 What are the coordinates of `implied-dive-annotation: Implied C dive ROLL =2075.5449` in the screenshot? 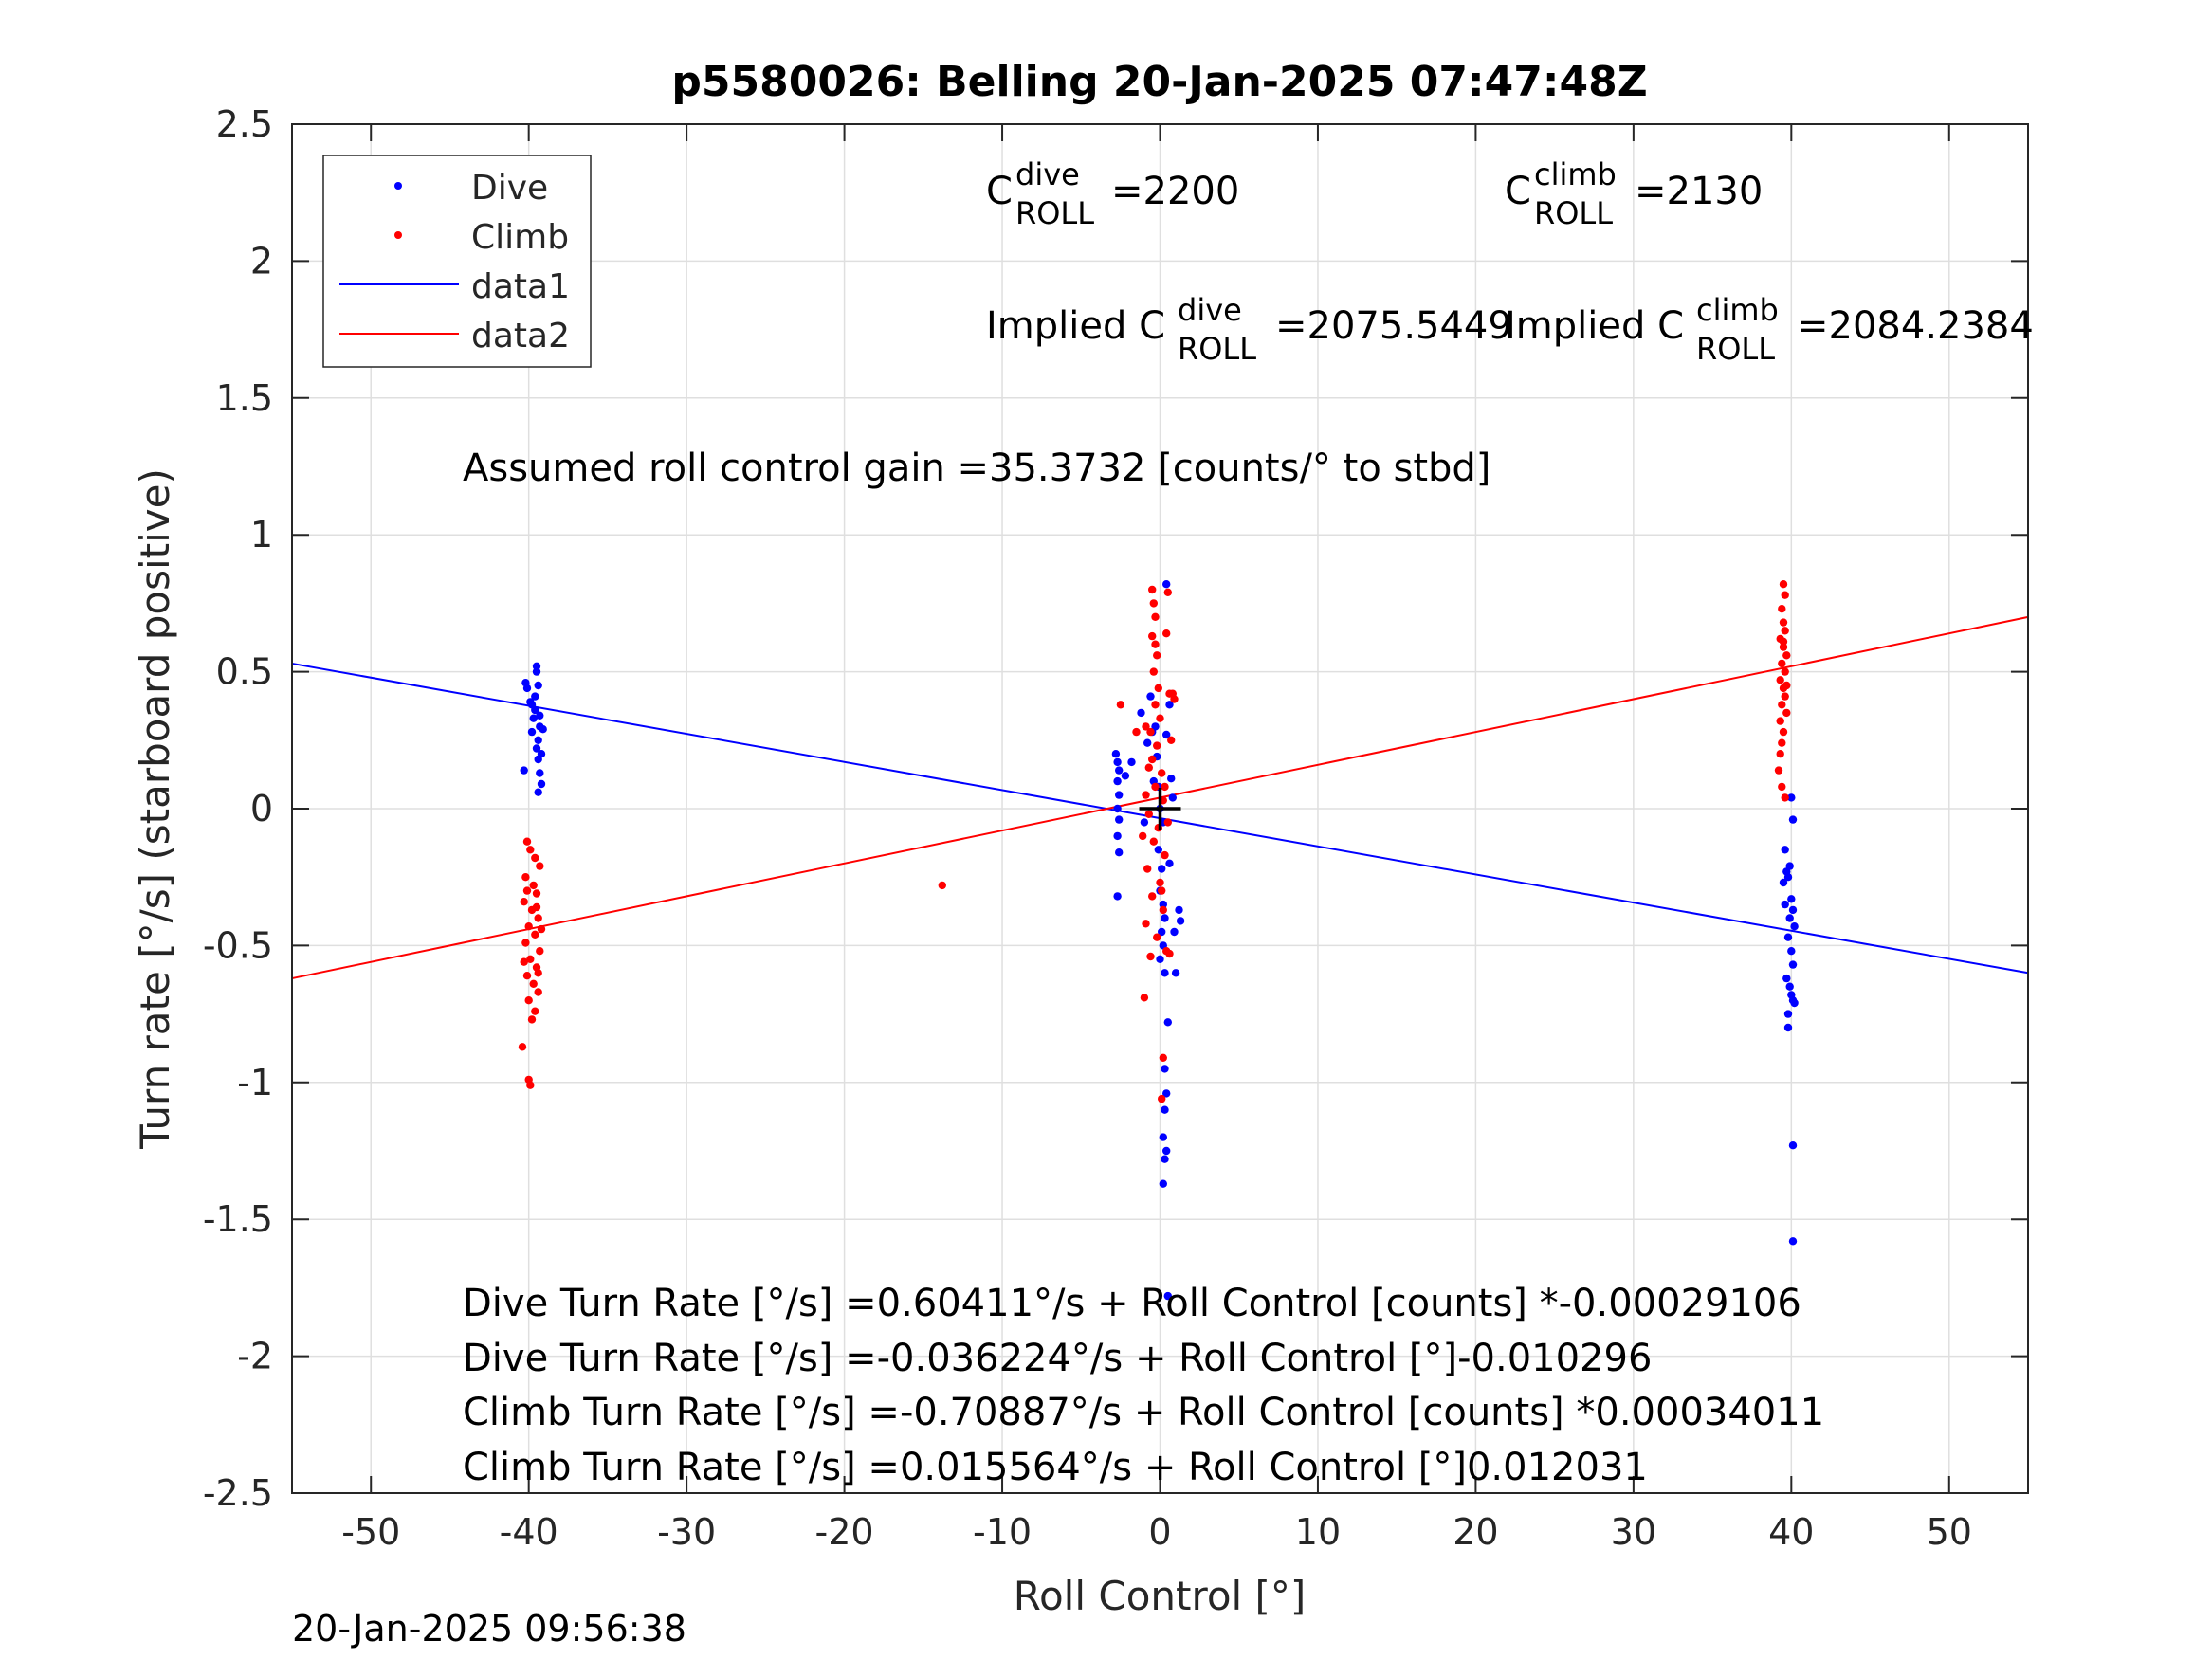 It's located at (1249, 329).